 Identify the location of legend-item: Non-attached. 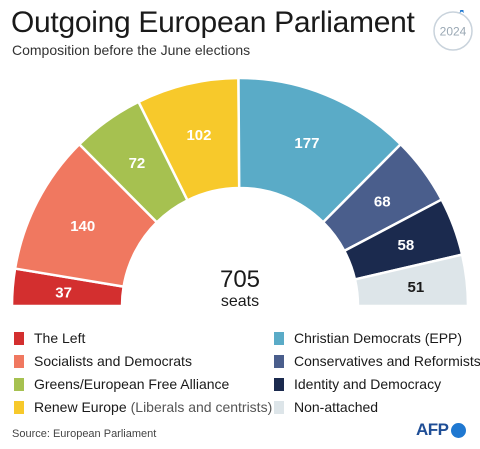
(326, 407).